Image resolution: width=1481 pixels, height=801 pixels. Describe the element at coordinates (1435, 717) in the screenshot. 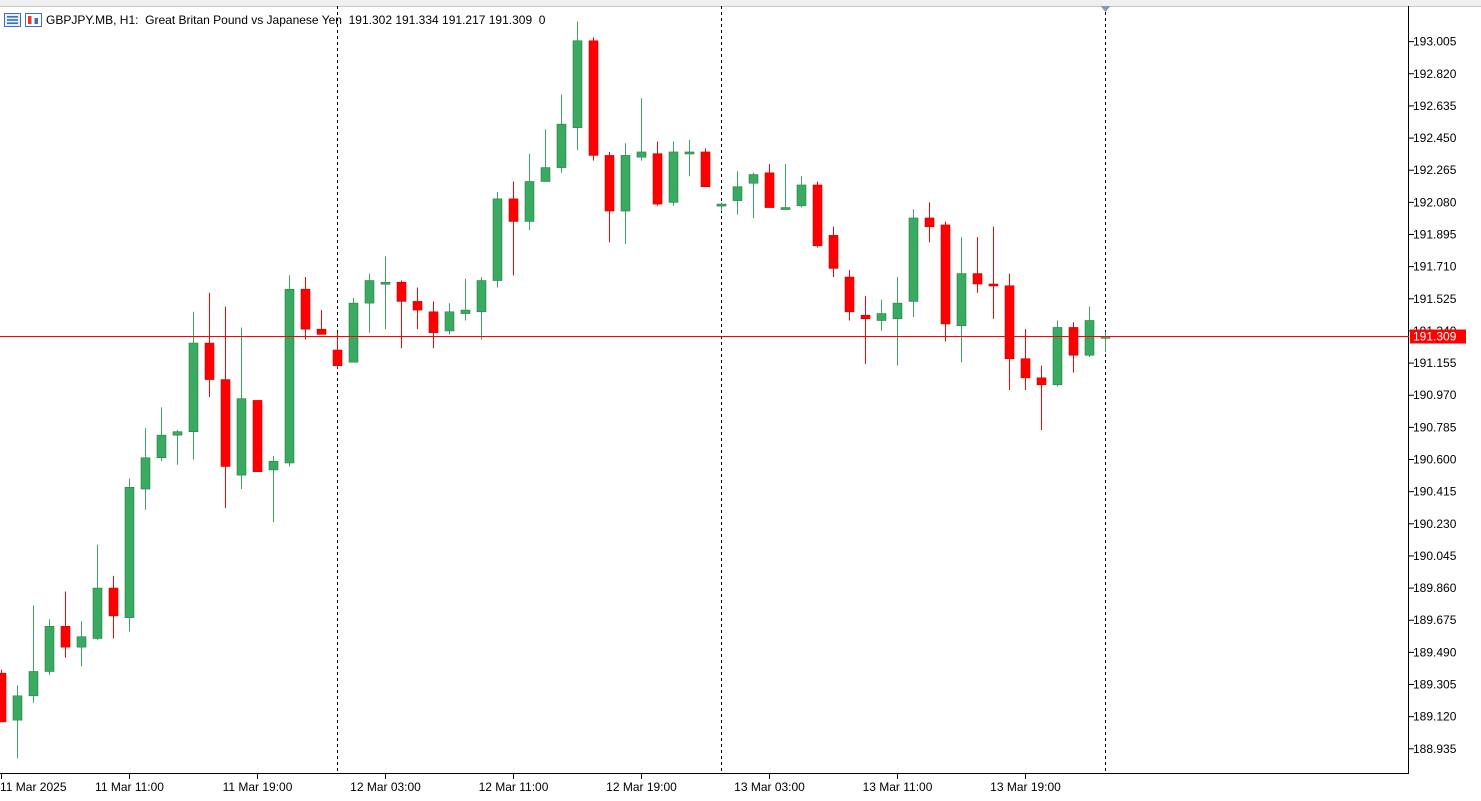

I see `y-tick-label: 189.120` at that location.